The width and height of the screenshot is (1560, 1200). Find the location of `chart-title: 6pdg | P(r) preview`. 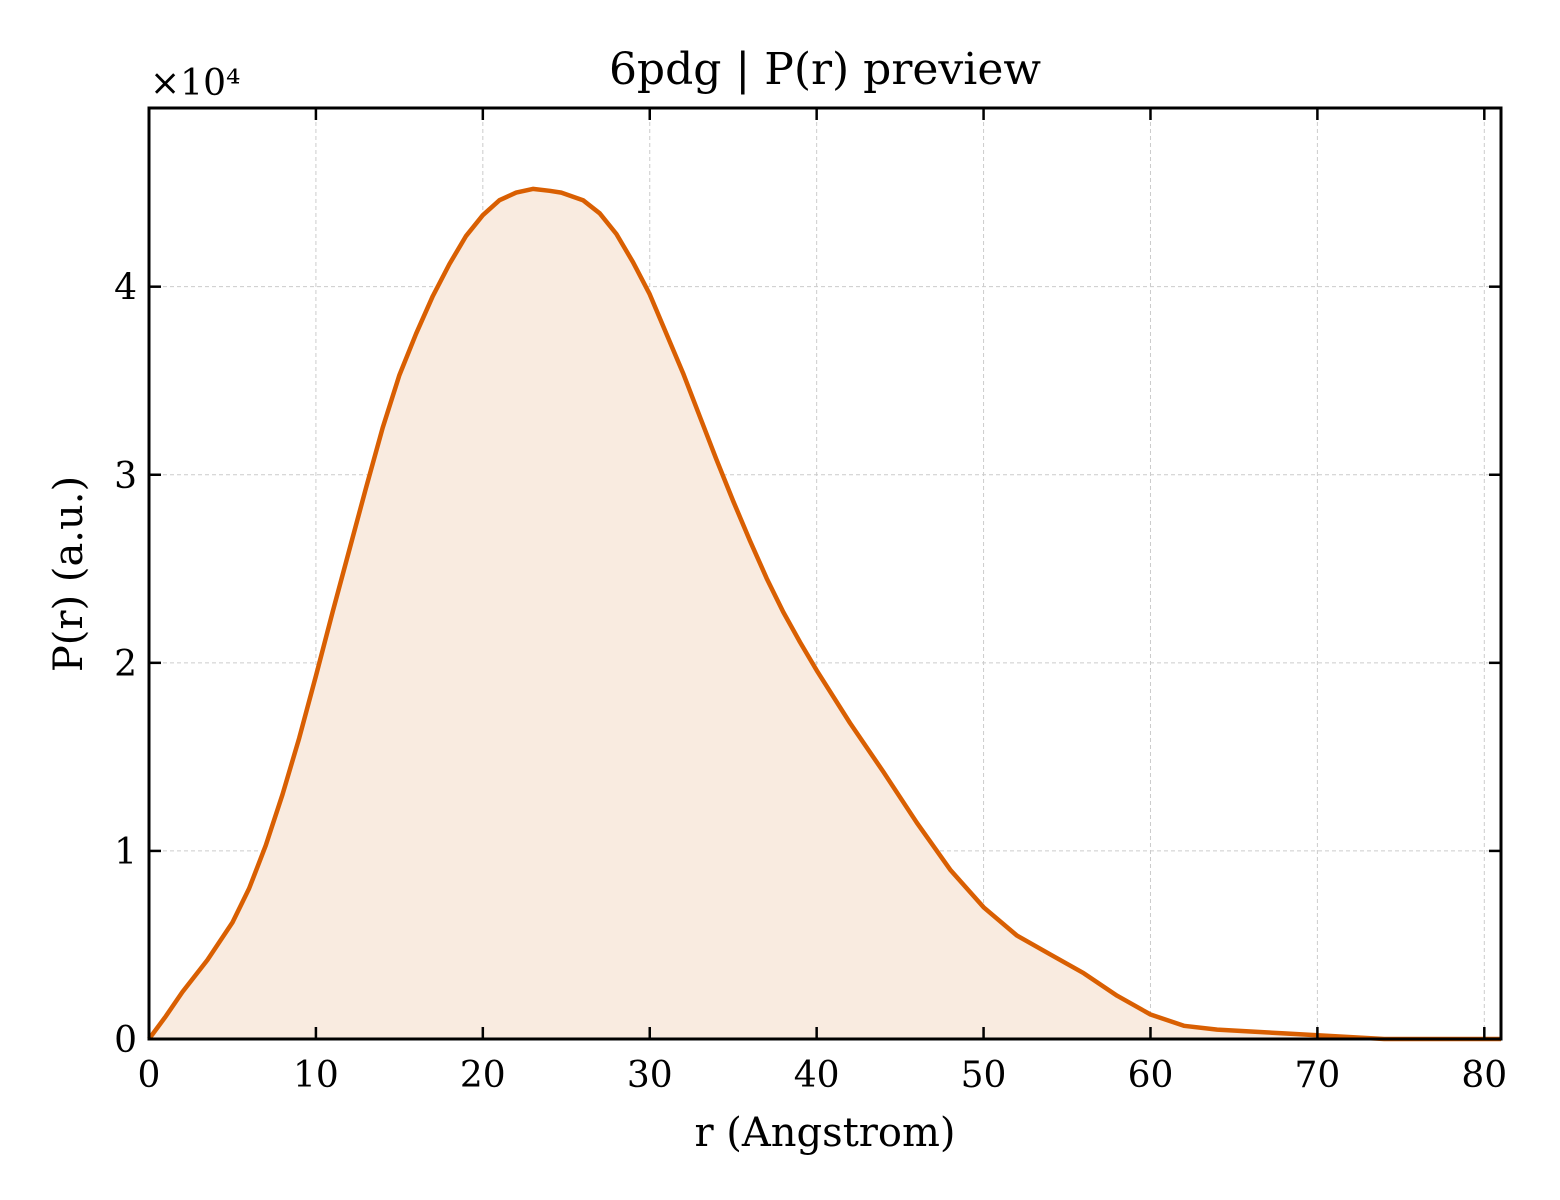

chart-title: 6pdg | P(r) preview is located at coordinates (825, 69).